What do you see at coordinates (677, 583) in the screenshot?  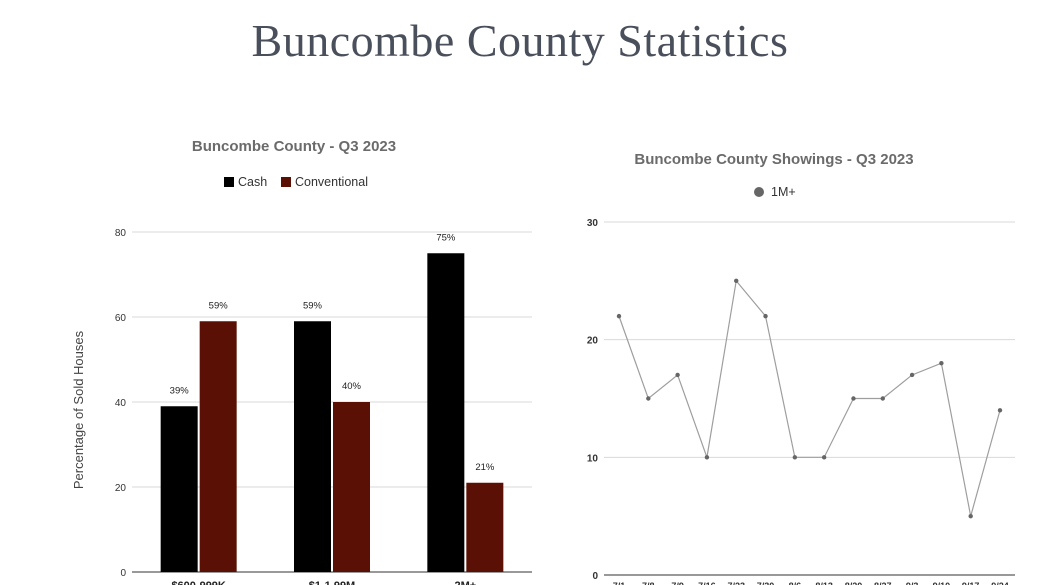 I see `x-tick-label: 7/9` at bounding box center [677, 583].